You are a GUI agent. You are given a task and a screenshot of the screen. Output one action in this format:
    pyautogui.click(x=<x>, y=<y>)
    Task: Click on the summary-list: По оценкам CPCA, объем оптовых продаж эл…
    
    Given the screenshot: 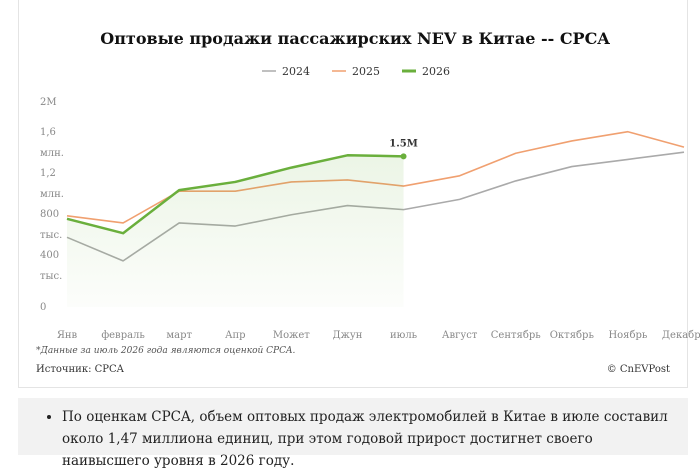 What is the action you would take?
    pyautogui.click(x=360, y=439)
    